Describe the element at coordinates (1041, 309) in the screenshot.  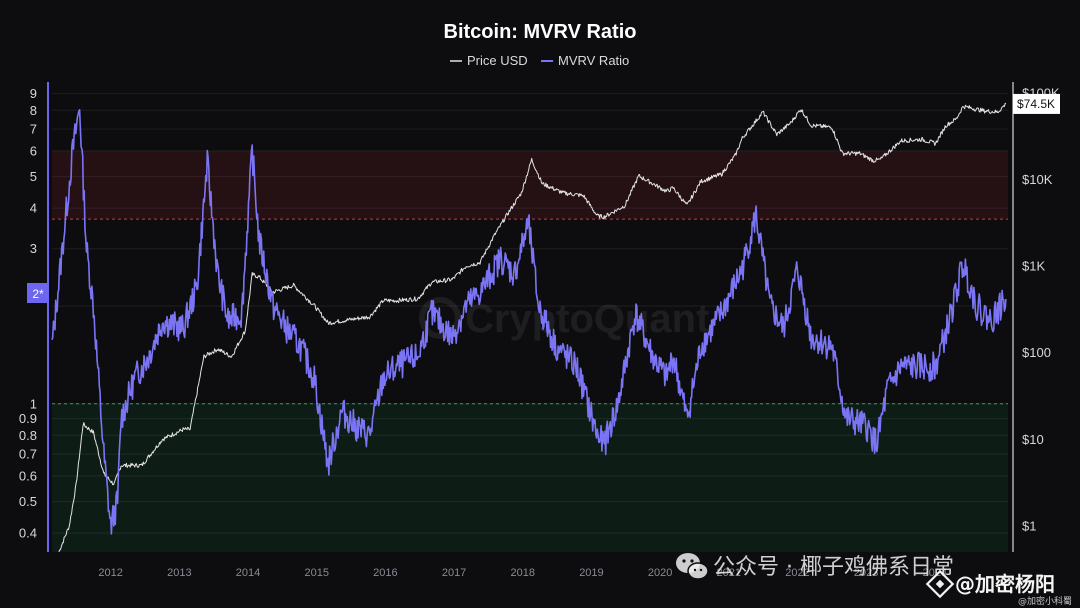
I see `right-axis-ticks: $1$10$100$1K$10K$100K` at that location.